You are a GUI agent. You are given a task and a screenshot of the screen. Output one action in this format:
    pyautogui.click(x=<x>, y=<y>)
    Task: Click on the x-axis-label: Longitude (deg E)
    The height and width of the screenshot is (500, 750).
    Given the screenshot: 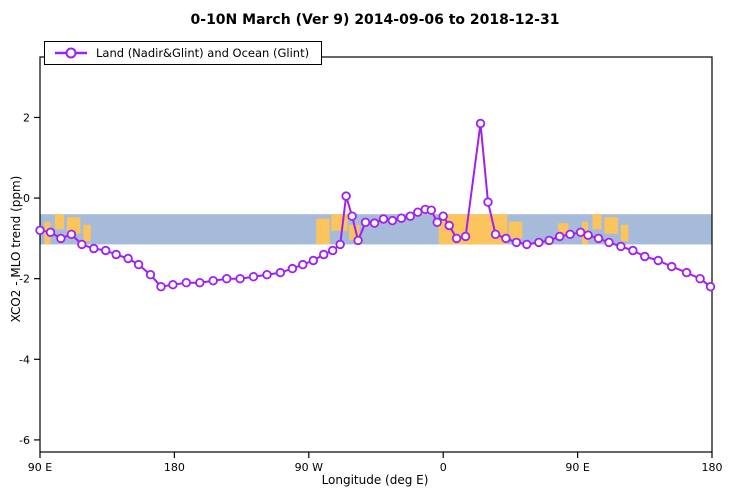 What is the action you would take?
    pyautogui.click(x=375, y=480)
    